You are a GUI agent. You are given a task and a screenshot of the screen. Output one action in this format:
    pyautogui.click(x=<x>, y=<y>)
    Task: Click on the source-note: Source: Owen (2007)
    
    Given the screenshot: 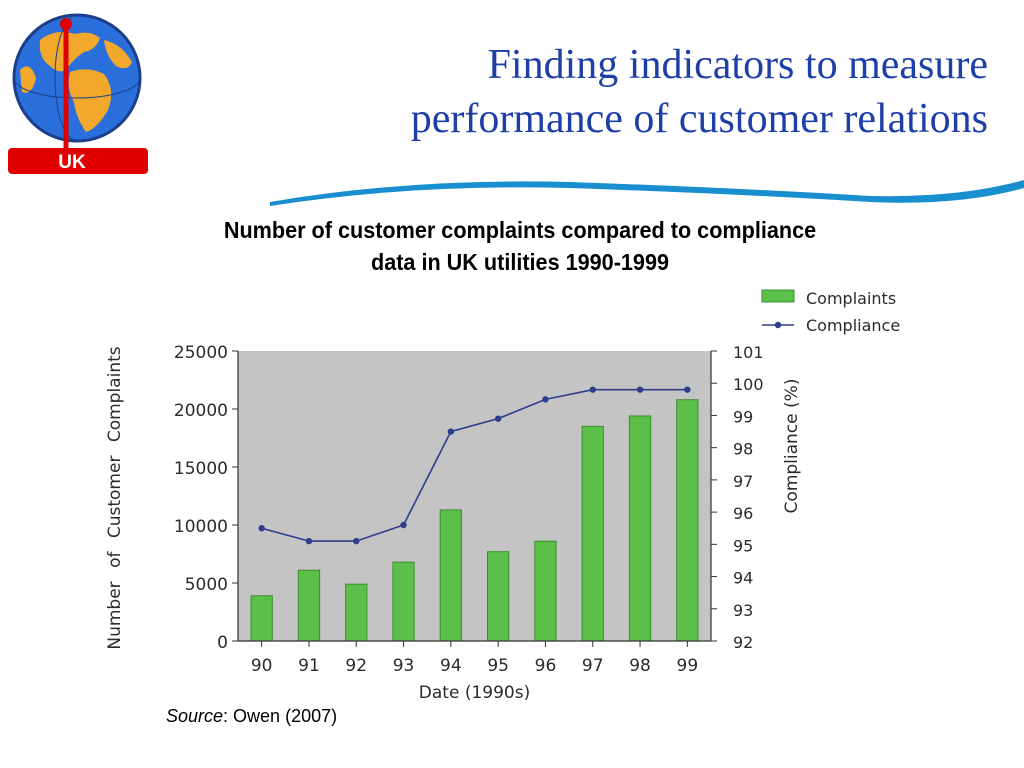 What is the action you would take?
    pyautogui.click(x=251, y=716)
    